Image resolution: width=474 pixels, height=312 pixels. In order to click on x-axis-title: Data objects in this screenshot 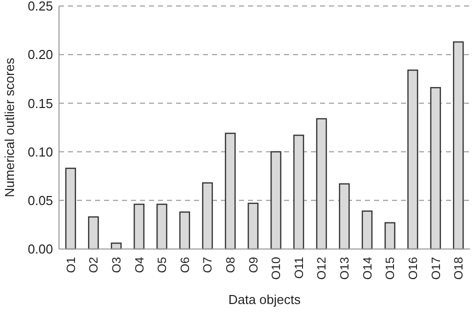, I will do `click(265, 299)`.